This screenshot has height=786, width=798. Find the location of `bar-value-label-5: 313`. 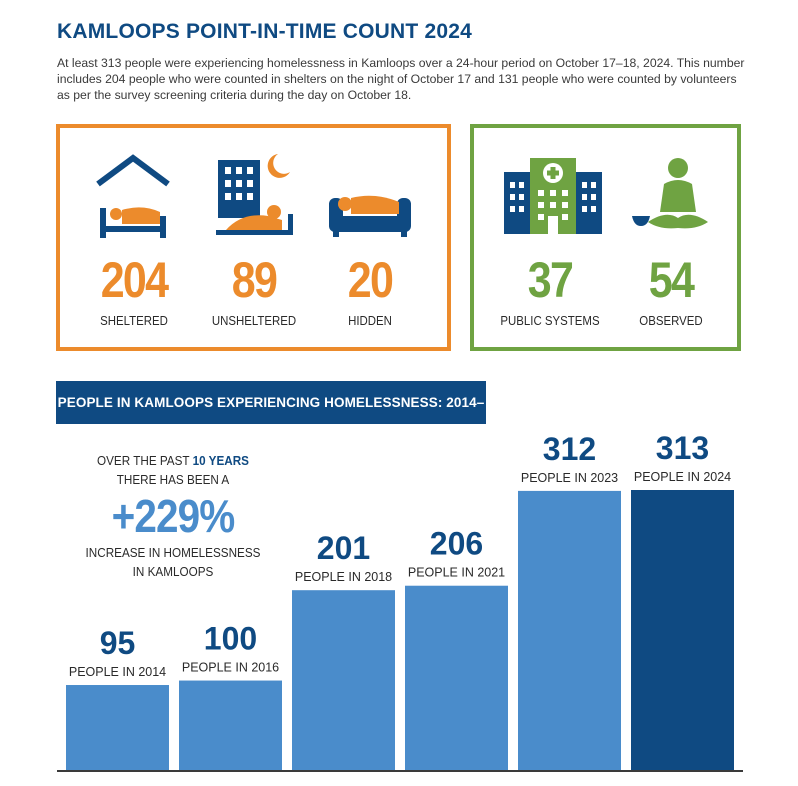

bar-value-label-5: 313 is located at coordinates (682, 448).